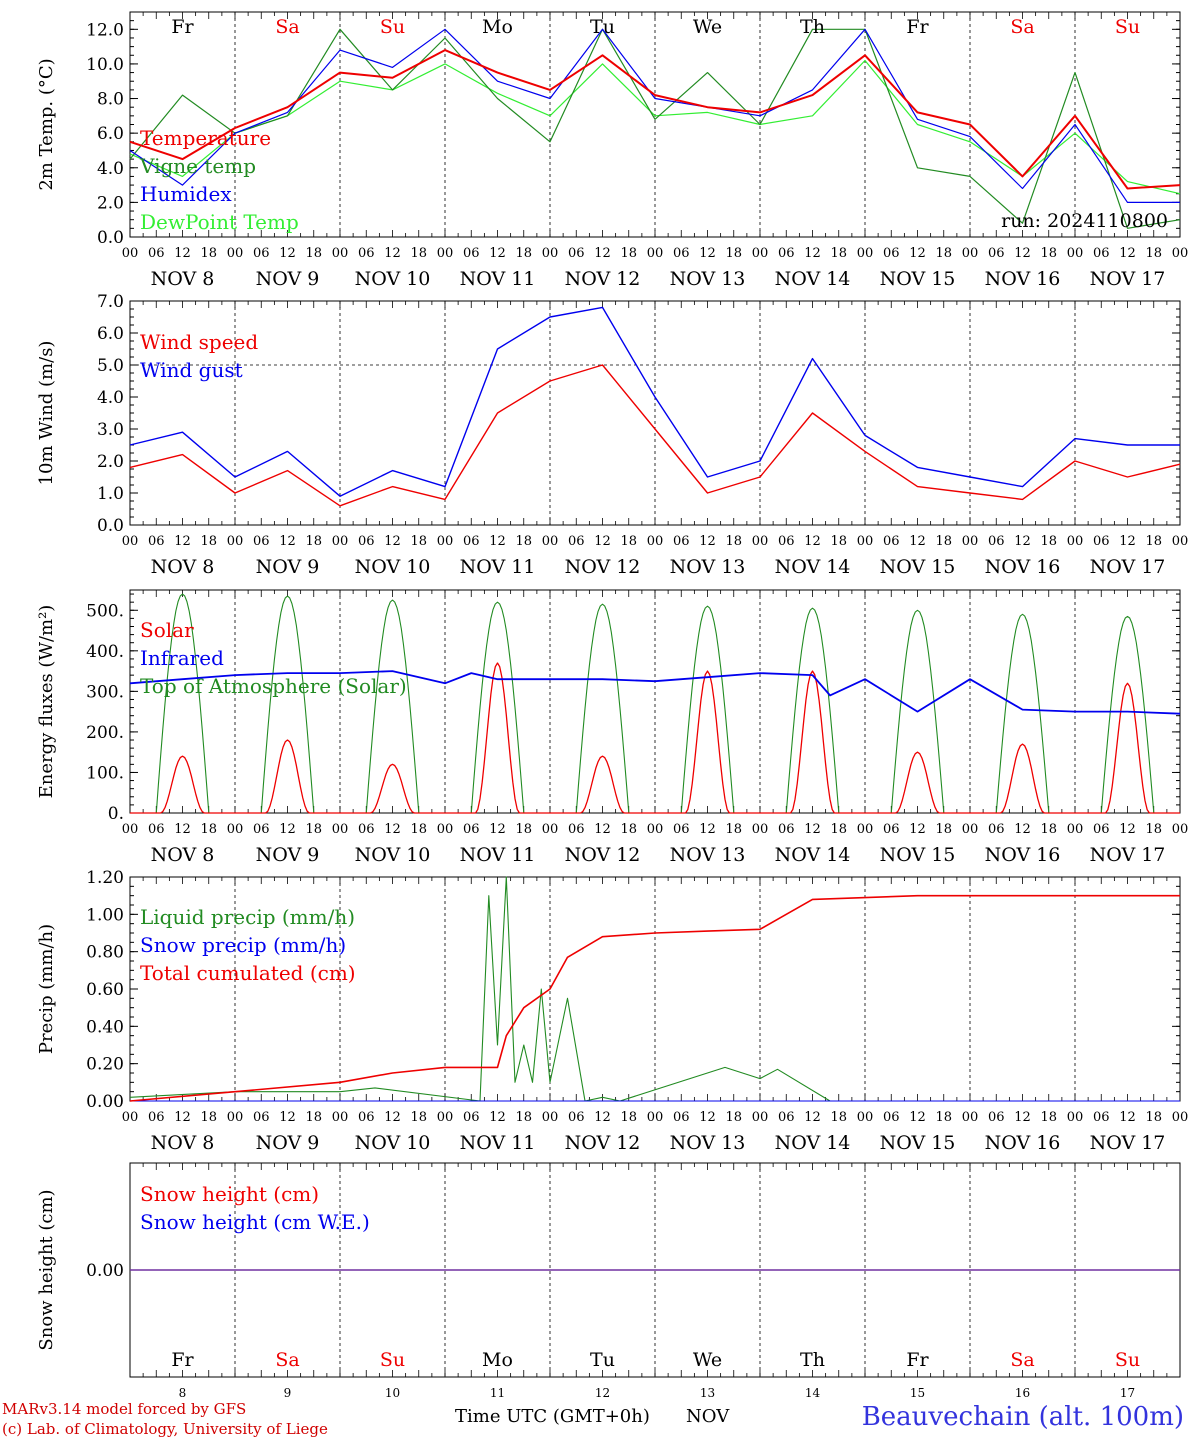 The image size is (1194, 1440). What do you see at coordinates (813, 855) in the screenshot?
I see `day-label: NOV 14` at bounding box center [813, 855].